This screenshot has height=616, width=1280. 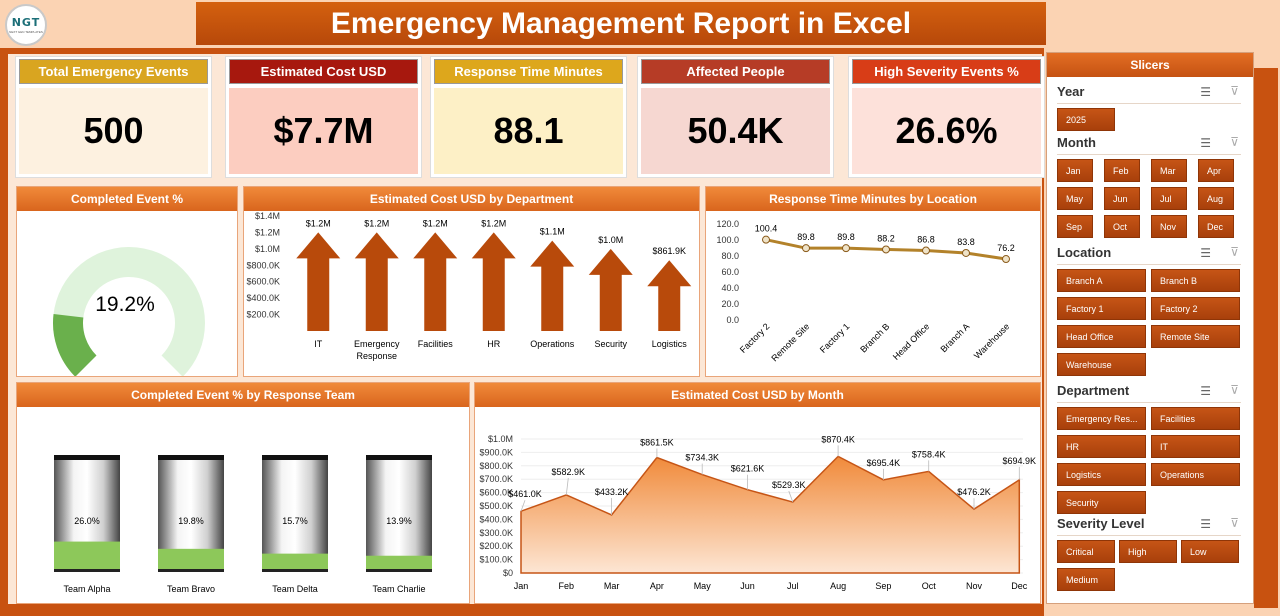 I want to click on slicer-month-item: Nov, so click(x=1169, y=226).